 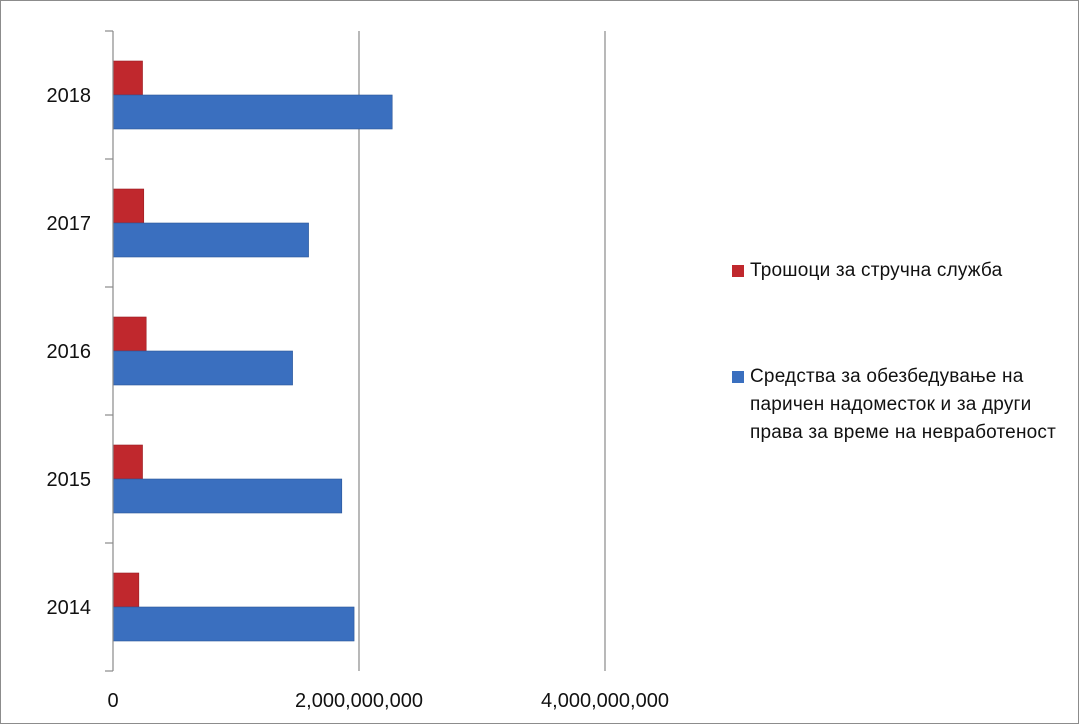 What do you see at coordinates (252, 112) in the screenshot?
I see `bar-sredstva-2018` at bounding box center [252, 112].